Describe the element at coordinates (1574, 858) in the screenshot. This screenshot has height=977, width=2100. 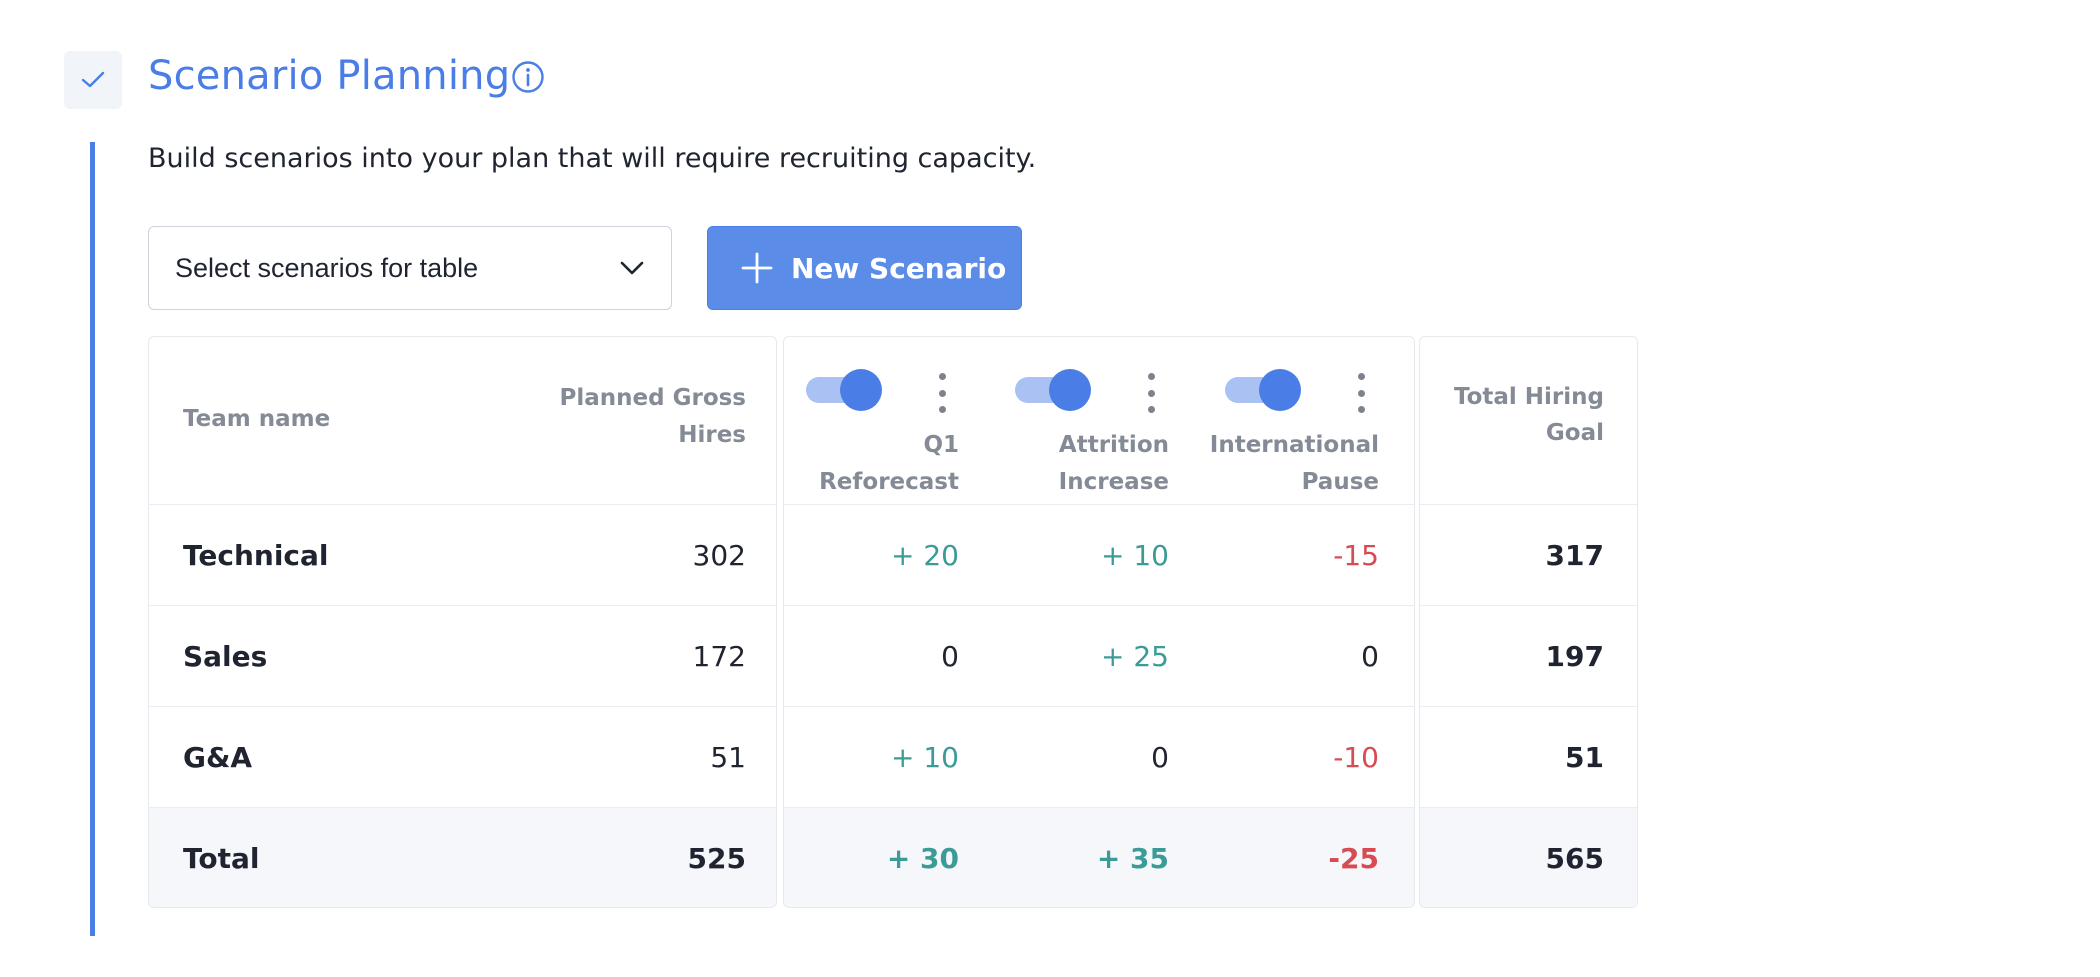
I see `grand-total-cell: 565` at that location.